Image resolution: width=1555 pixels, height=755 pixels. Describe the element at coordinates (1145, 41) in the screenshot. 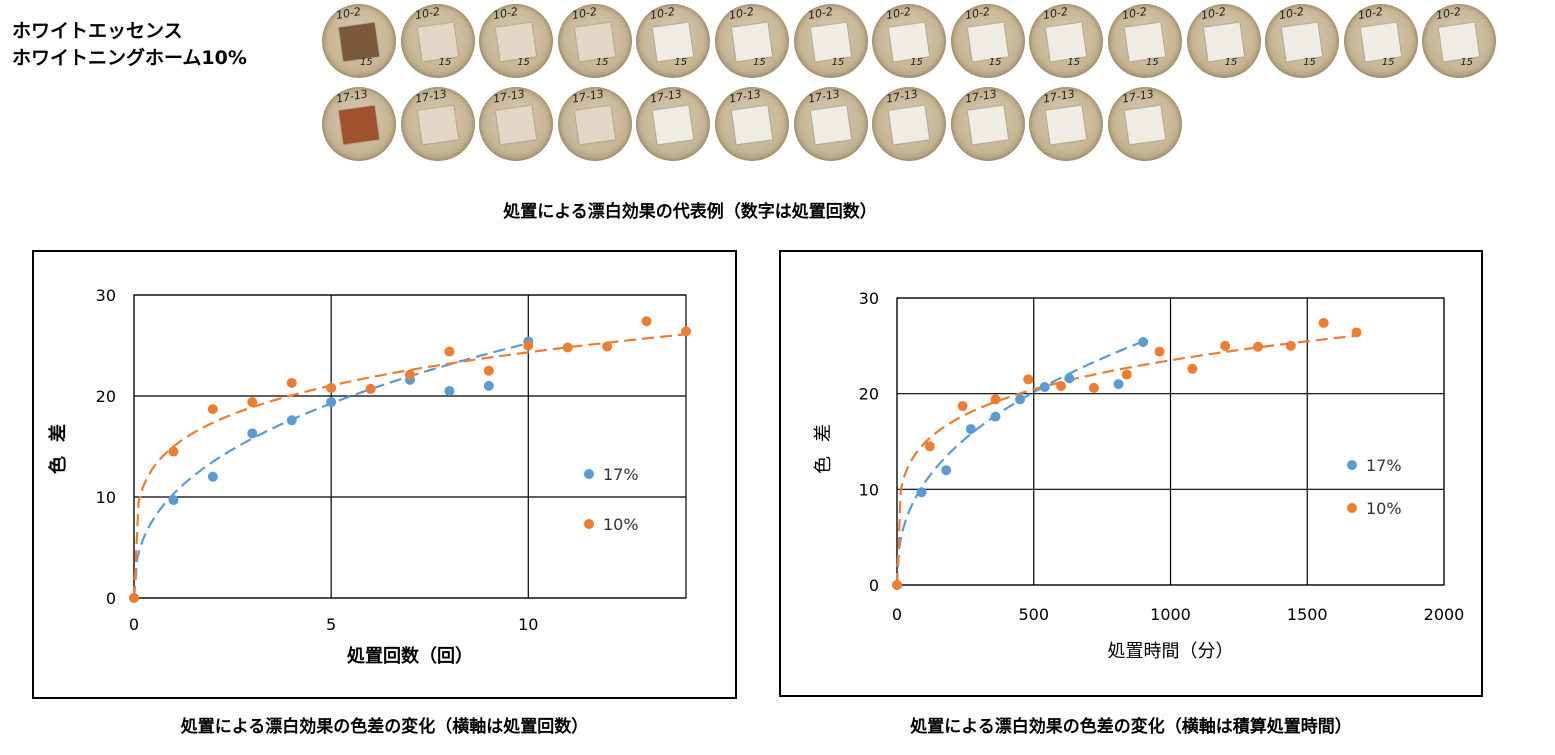

I see `sample-row-1-dish-11: 10-2 15` at that location.